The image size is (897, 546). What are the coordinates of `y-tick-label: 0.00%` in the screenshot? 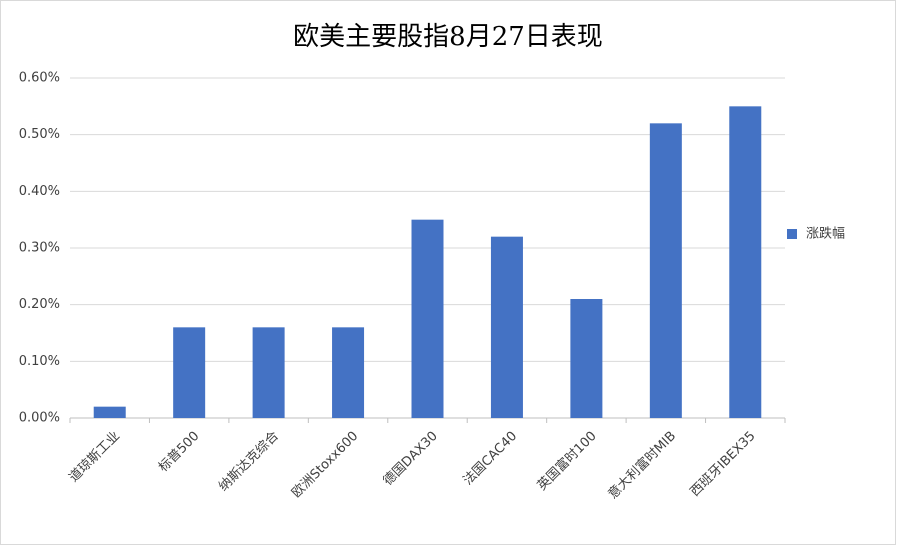 It's located at (39, 418).